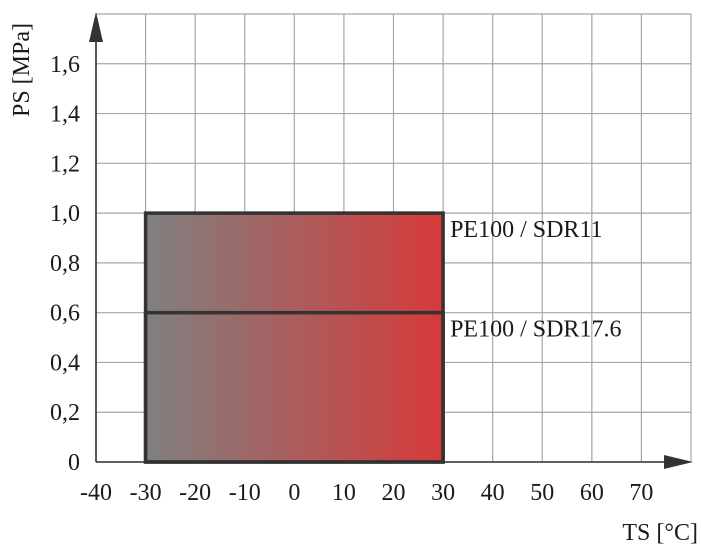 This screenshot has width=701, height=545. What do you see at coordinates (74, 463) in the screenshot?
I see `y-tick-label: 0` at bounding box center [74, 463].